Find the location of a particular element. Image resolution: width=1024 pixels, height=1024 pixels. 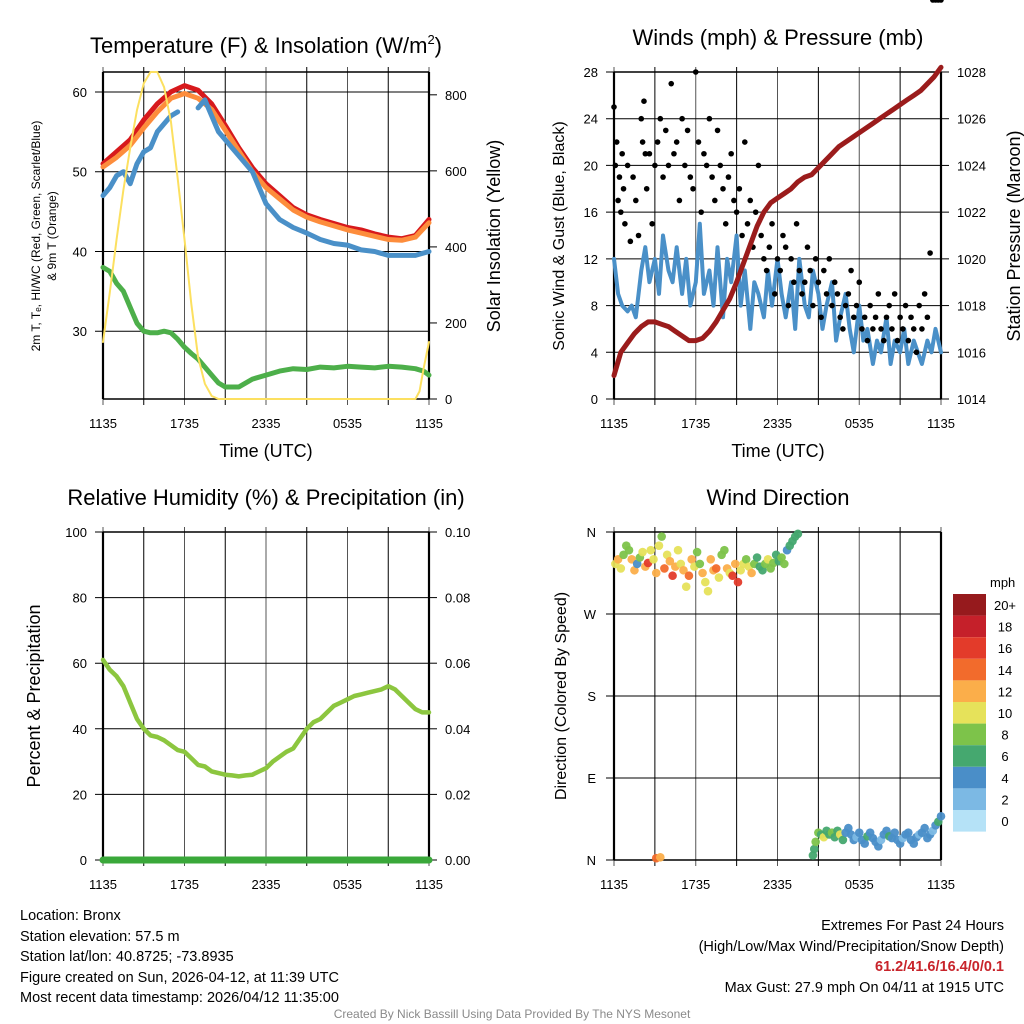

y-axis-label: Direction (Colored By Speed) is located at coordinates (561, 696).